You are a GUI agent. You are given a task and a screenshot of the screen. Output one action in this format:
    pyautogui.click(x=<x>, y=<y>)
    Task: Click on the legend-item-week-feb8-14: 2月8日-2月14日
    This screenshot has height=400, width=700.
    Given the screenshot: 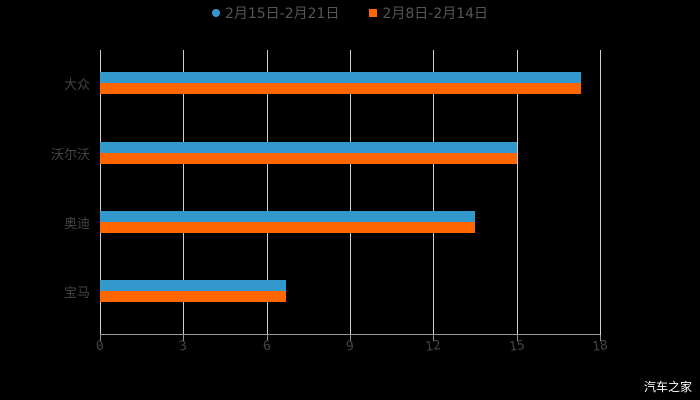 What is the action you would take?
    pyautogui.click(x=428, y=13)
    